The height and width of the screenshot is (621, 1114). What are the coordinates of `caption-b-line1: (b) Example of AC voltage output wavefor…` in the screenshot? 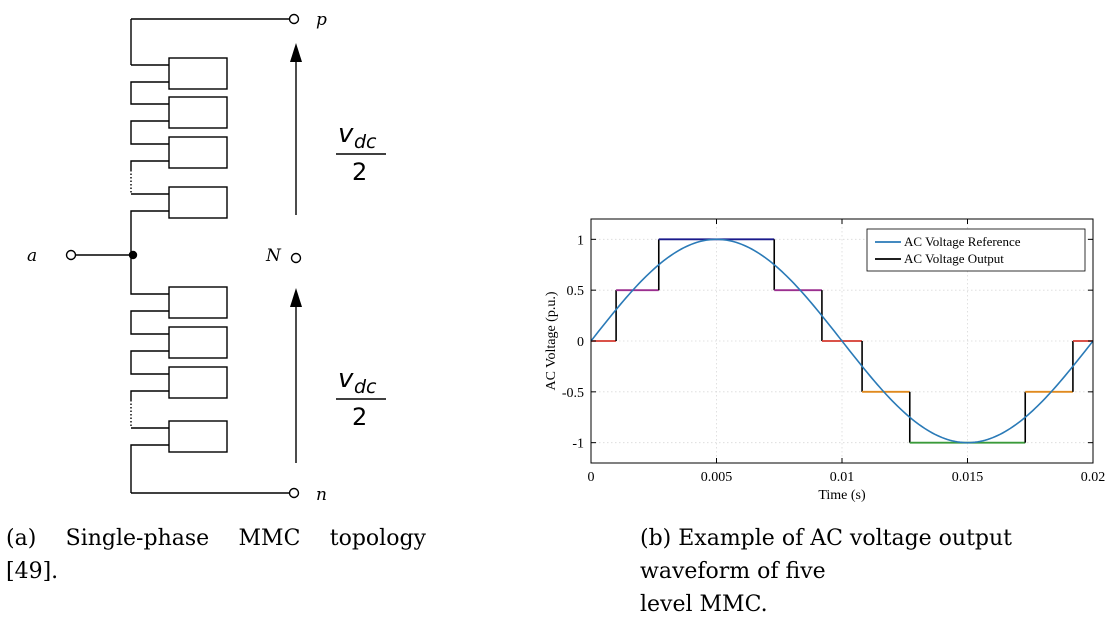 It's located at (826, 555).